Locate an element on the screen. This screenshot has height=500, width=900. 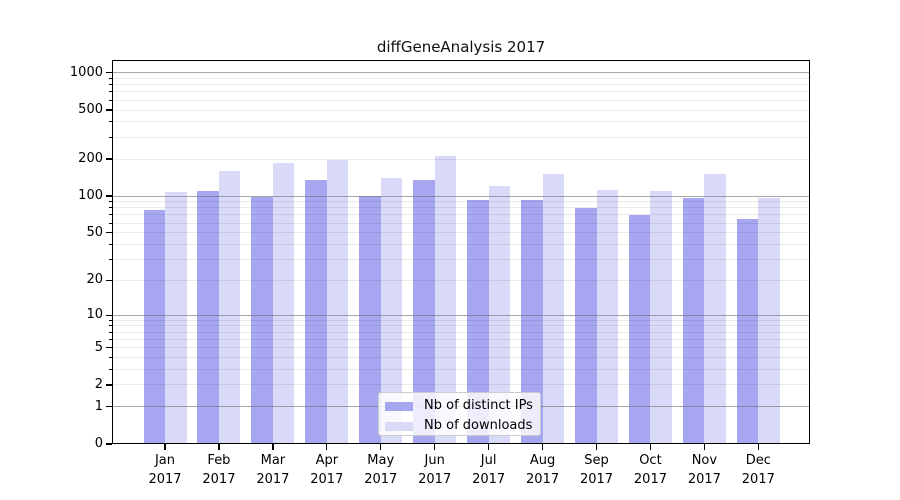
x-tick-month: Mar is located at coordinates (273, 460).